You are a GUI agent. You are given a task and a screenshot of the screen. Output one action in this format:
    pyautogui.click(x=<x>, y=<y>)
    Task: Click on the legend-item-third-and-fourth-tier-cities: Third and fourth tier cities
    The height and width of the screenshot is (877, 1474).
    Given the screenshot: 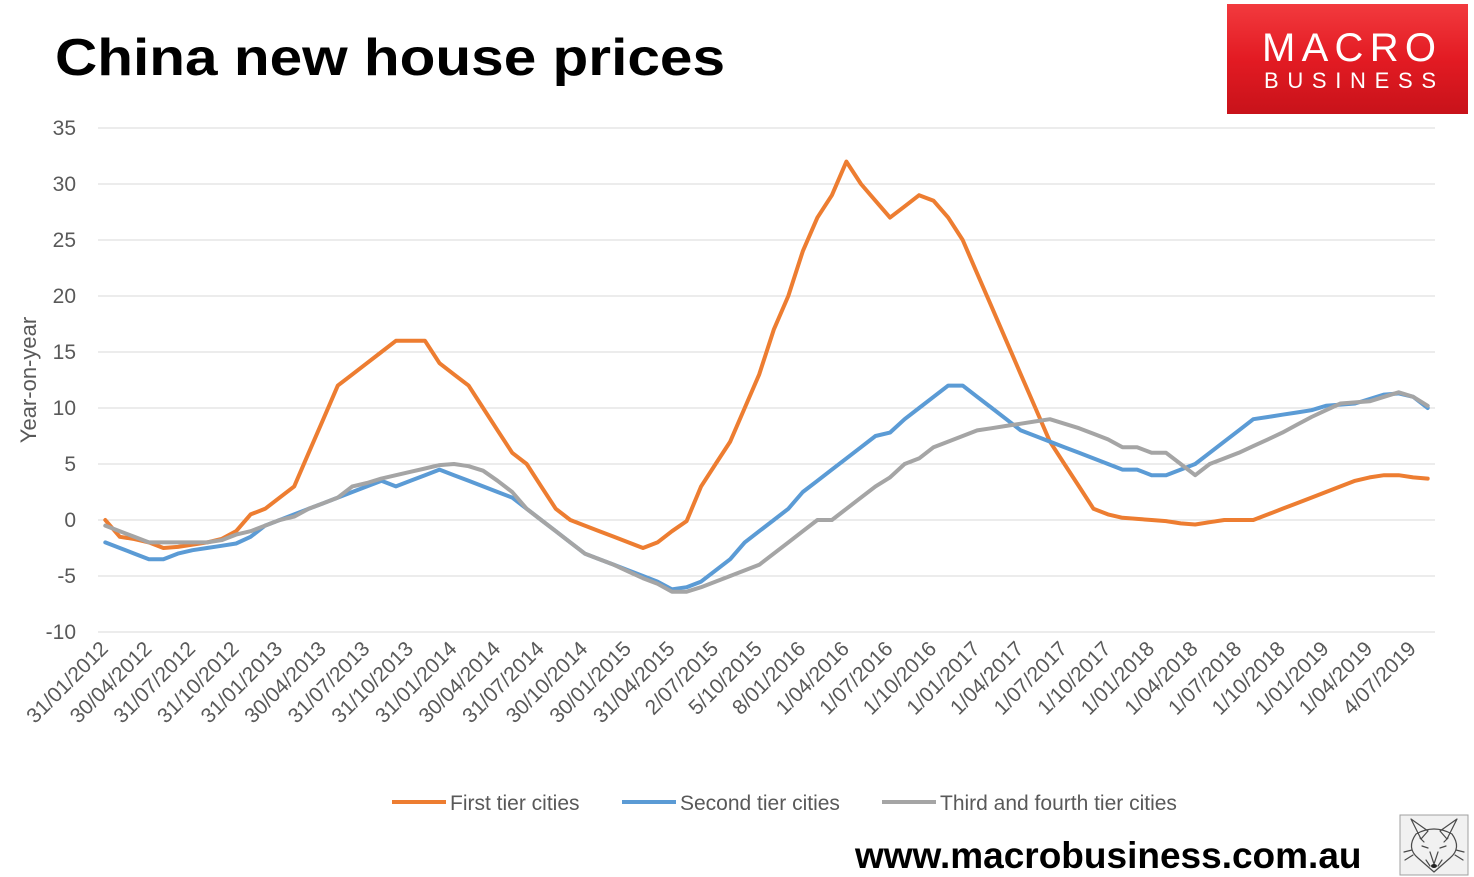 What is the action you would take?
    pyautogui.click(x=1029, y=803)
    